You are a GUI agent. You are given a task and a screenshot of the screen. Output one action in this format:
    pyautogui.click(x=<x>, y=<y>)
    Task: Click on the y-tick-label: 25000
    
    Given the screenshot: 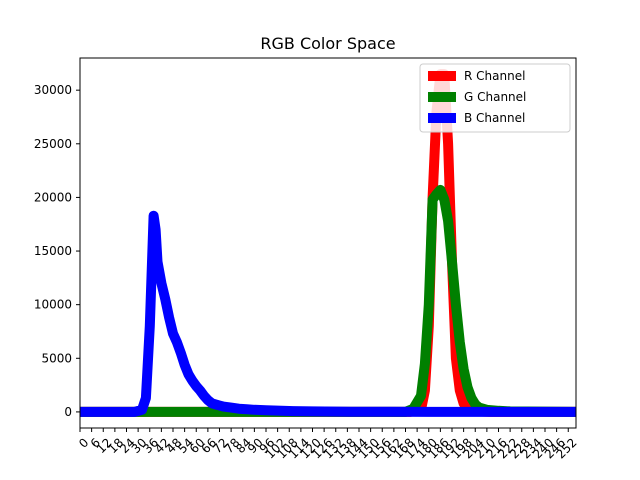 What is the action you would take?
    pyautogui.click(x=53, y=144)
    